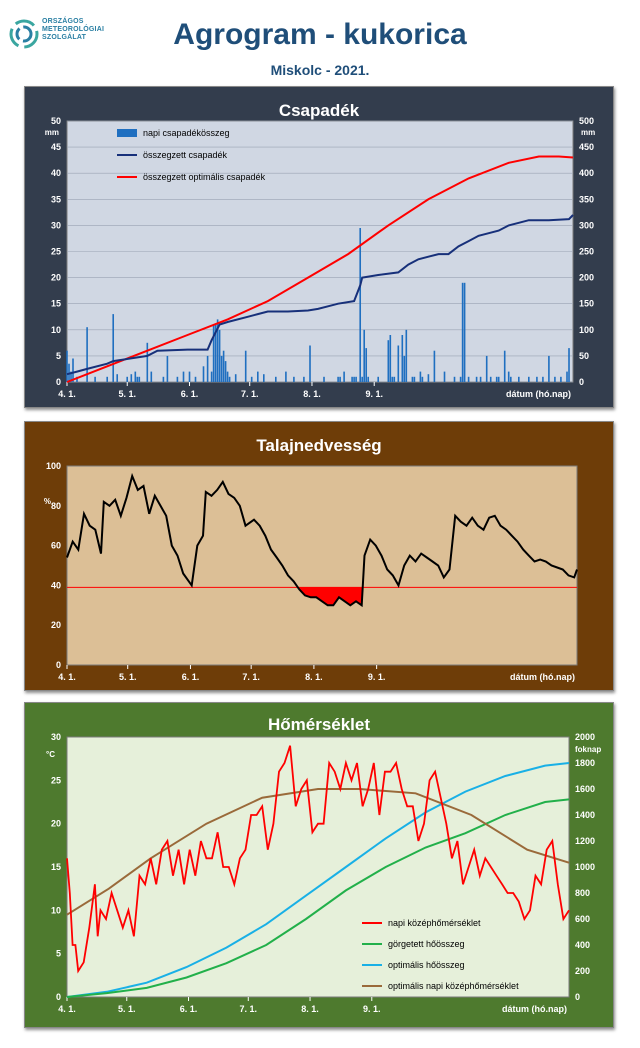 Image resolution: width=640 pixels, height=1048 pixels. I want to click on soil-moisture-y-unit: %, so click(47, 501).